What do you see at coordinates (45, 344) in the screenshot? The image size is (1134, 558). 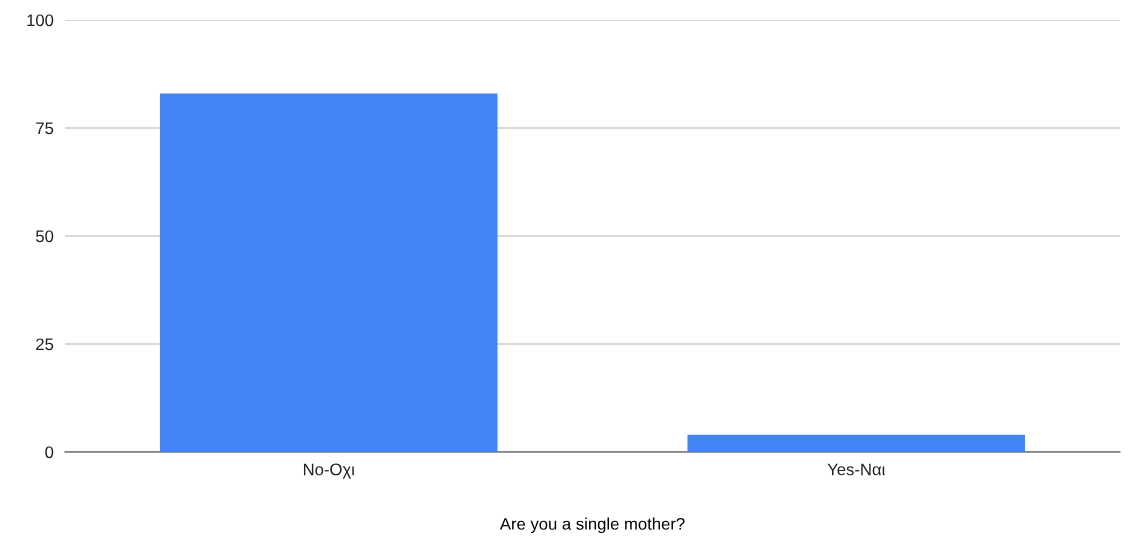 I see `y-tick-label: 25` at bounding box center [45, 344].